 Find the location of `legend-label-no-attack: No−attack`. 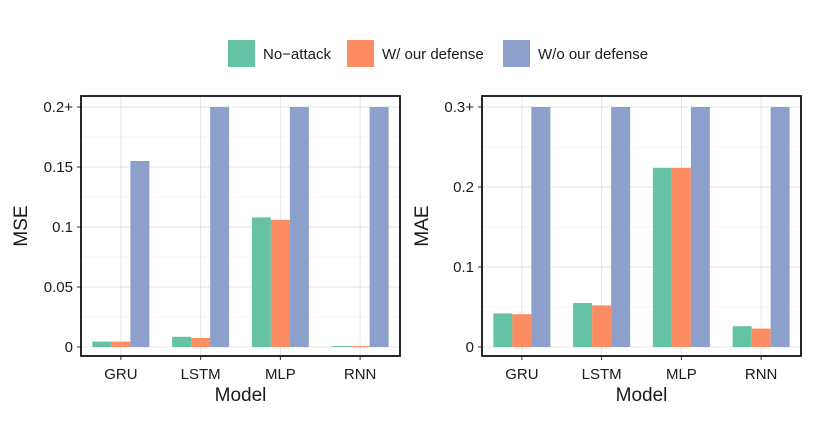

legend-label-no-attack: No−attack is located at coordinates (297, 54).